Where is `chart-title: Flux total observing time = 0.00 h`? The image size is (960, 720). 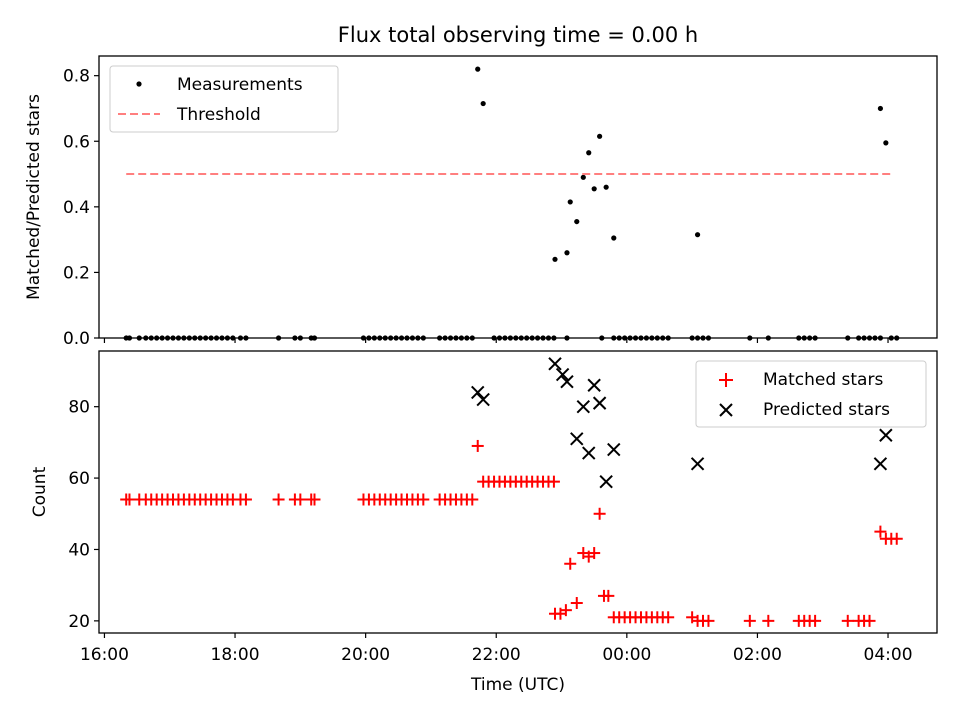
chart-title: Flux total observing time = 0.00 h is located at coordinates (518, 35).